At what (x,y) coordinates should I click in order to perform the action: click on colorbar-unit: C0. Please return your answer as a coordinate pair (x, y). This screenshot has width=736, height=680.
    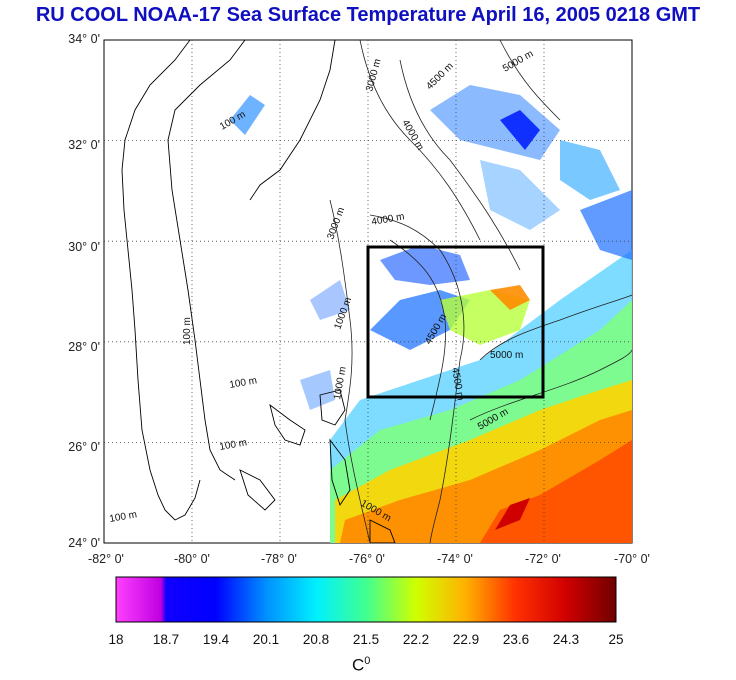
    Looking at the image, I should click on (361, 665).